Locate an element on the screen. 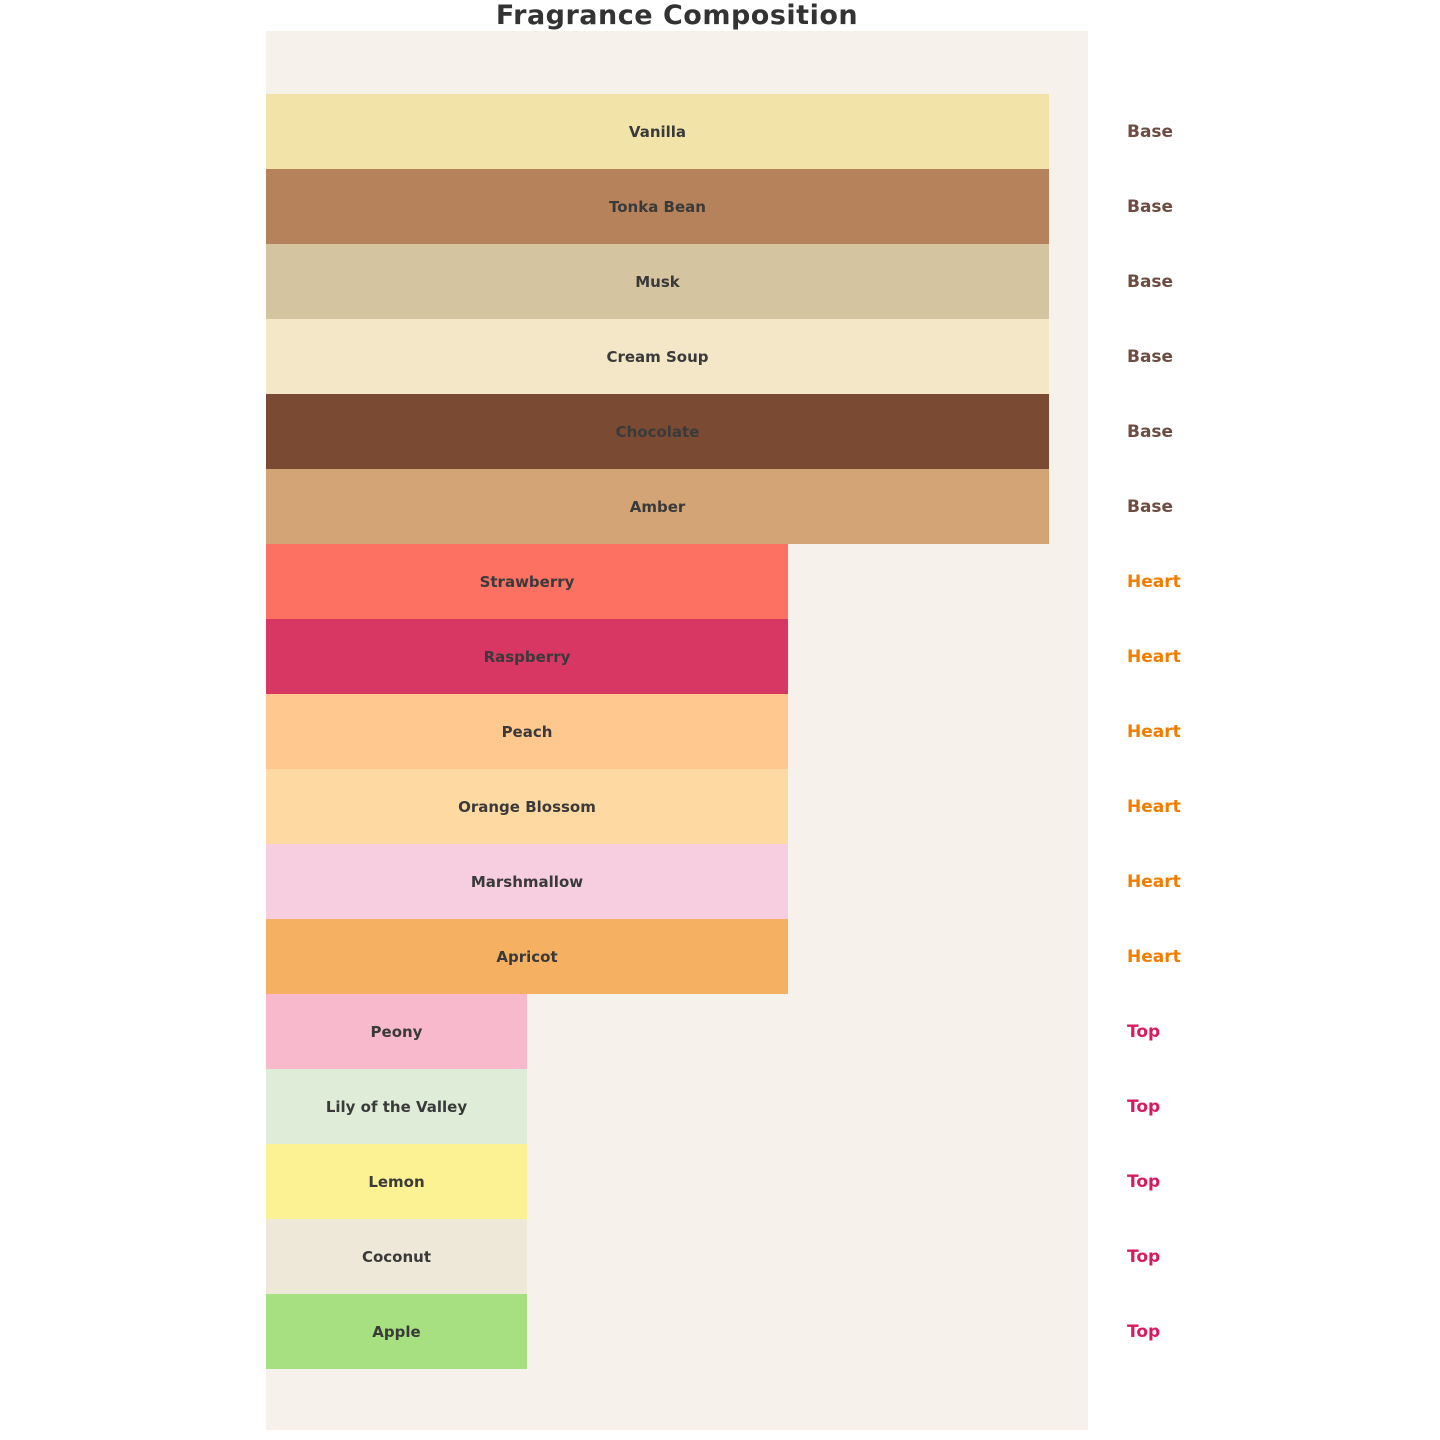 This screenshot has height=1440, width=1440. bar-label-marshmallow: Marshmallow is located at coordinates (527, 881).